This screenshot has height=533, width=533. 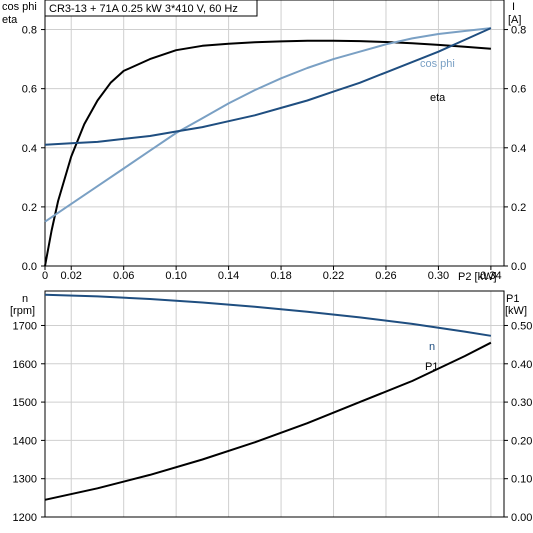 I want to click on bottom-left-tick-label: 1700, so click(x=25, y=326).